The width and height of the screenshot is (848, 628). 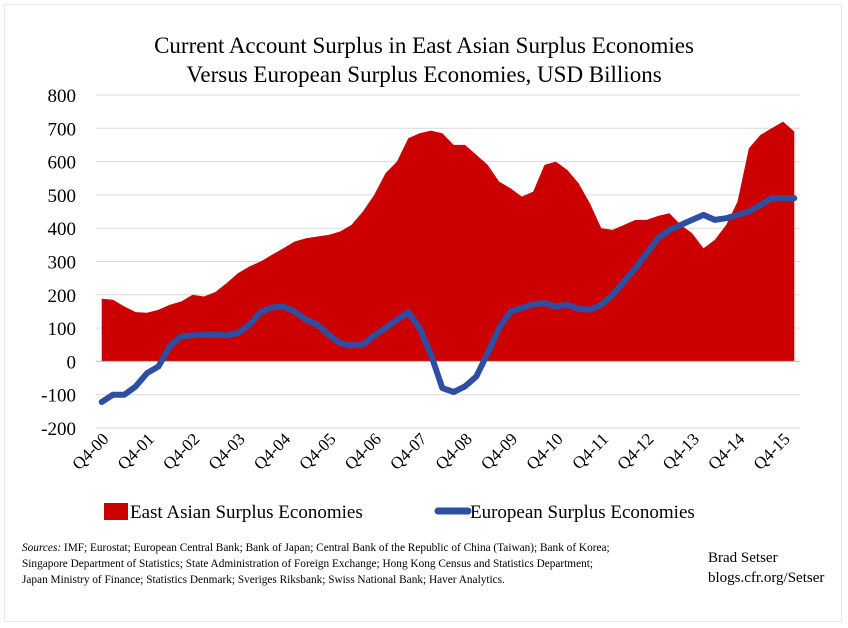 What do you see at coordinates (408, 451) in the screenshot?
I see `x-tick-label: Q4-07` at bounding box center [408, 451].